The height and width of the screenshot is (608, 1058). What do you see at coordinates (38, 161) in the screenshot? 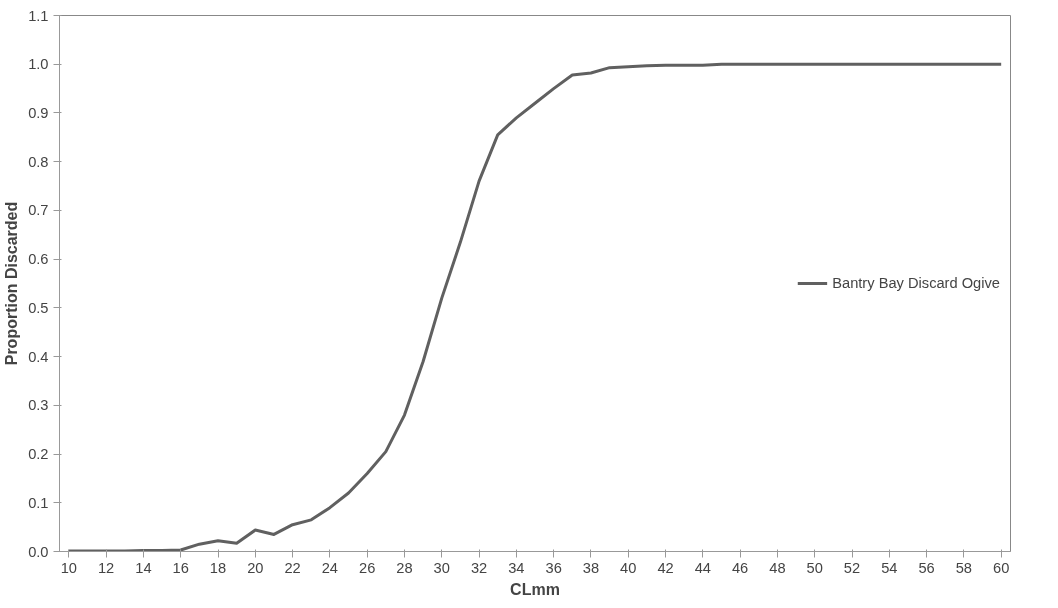
I see `y-tick-label: 0.8` at bounding box center [38, 161].